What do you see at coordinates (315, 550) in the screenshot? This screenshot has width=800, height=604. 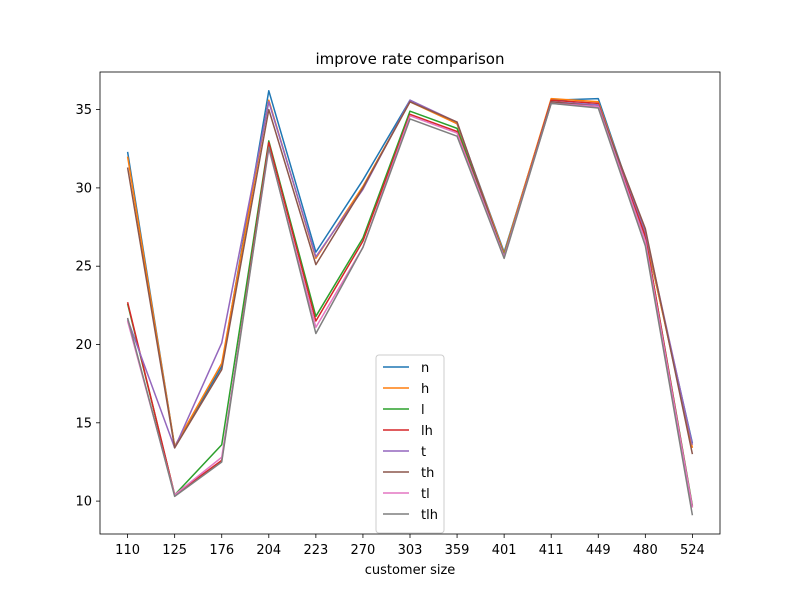 I see `x-tick-label: 223` at bounding box center [315, 550].